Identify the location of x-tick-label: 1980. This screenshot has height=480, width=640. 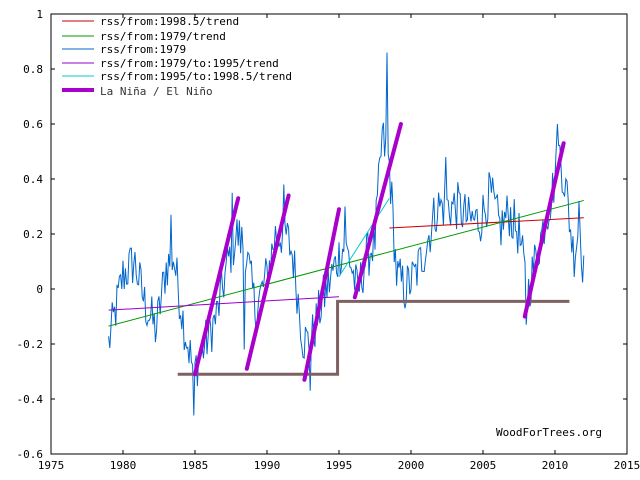
(123, 465).